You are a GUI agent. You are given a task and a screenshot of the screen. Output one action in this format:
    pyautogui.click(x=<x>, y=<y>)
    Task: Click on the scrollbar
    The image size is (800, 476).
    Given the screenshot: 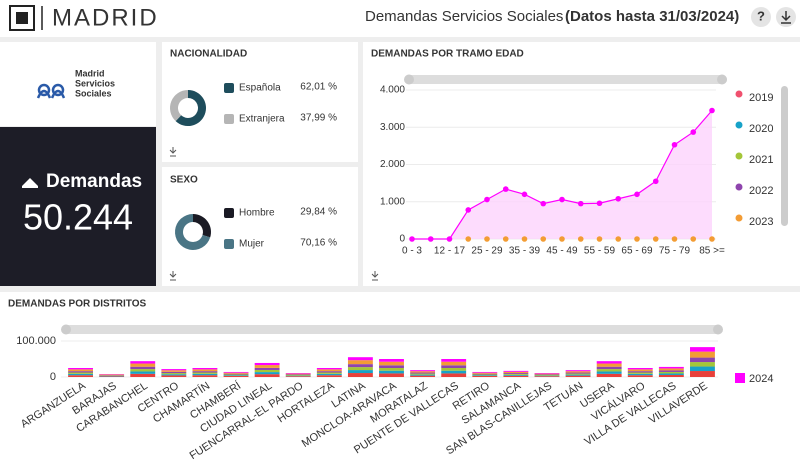 What is the action you would take?
    pyautogui.click(x=784, y=156)
    